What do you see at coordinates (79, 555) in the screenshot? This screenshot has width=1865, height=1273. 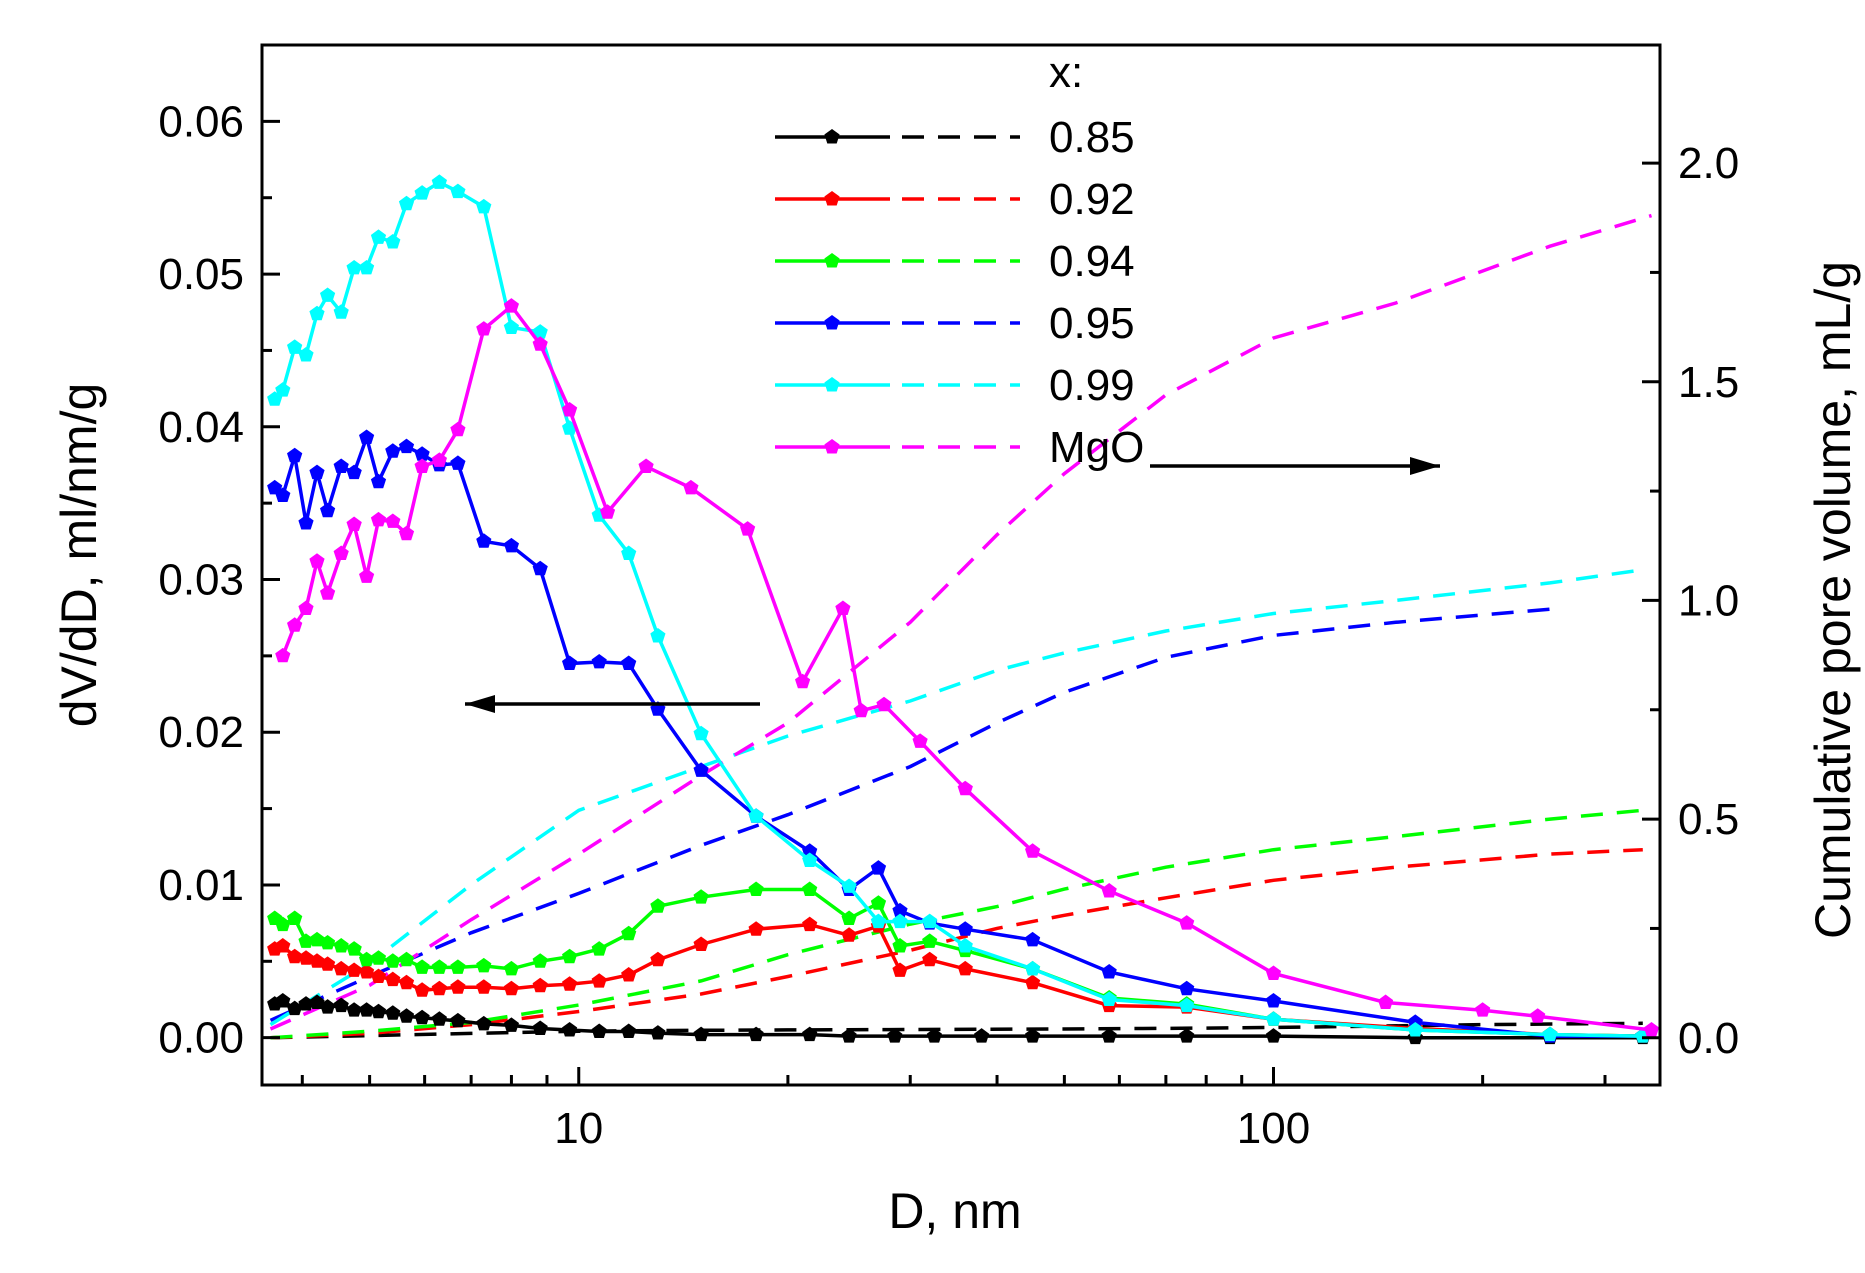 I see `y-axis-left-title: dV/dD, ml/nm/g` at bounding box center [79, 555].